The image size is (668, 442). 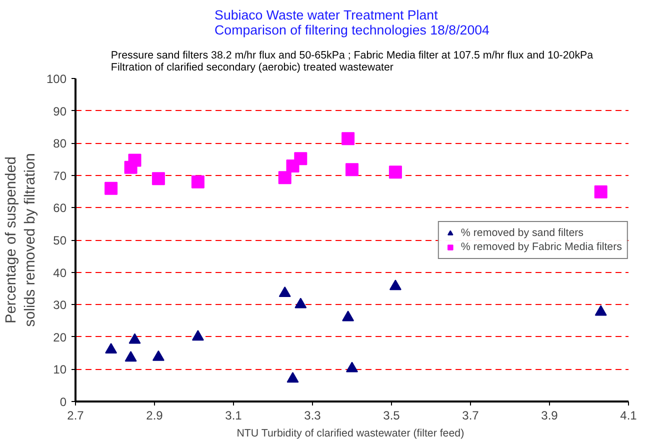 I want to click on x-tick-label: 3.5, so click(x=391, y=415).